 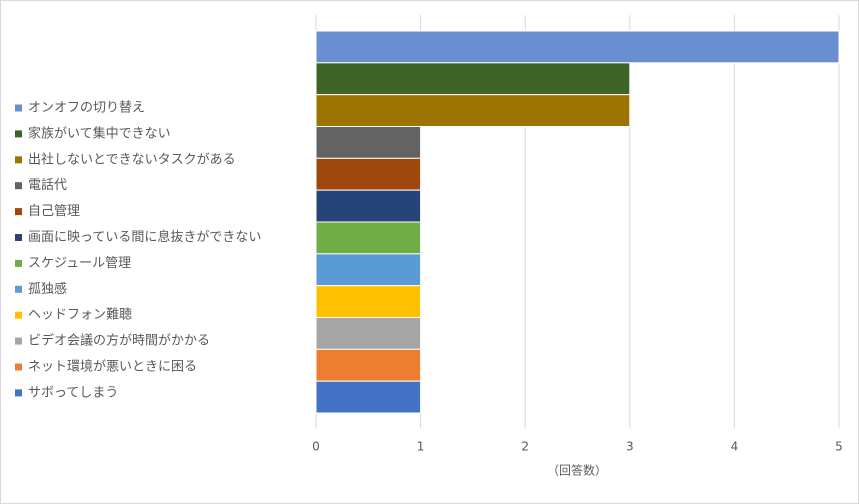 What do you see at coordinates (79, 263) in the screenshot?
I see `legend-text: スケジュール管理` at bounding box center [79, 263].